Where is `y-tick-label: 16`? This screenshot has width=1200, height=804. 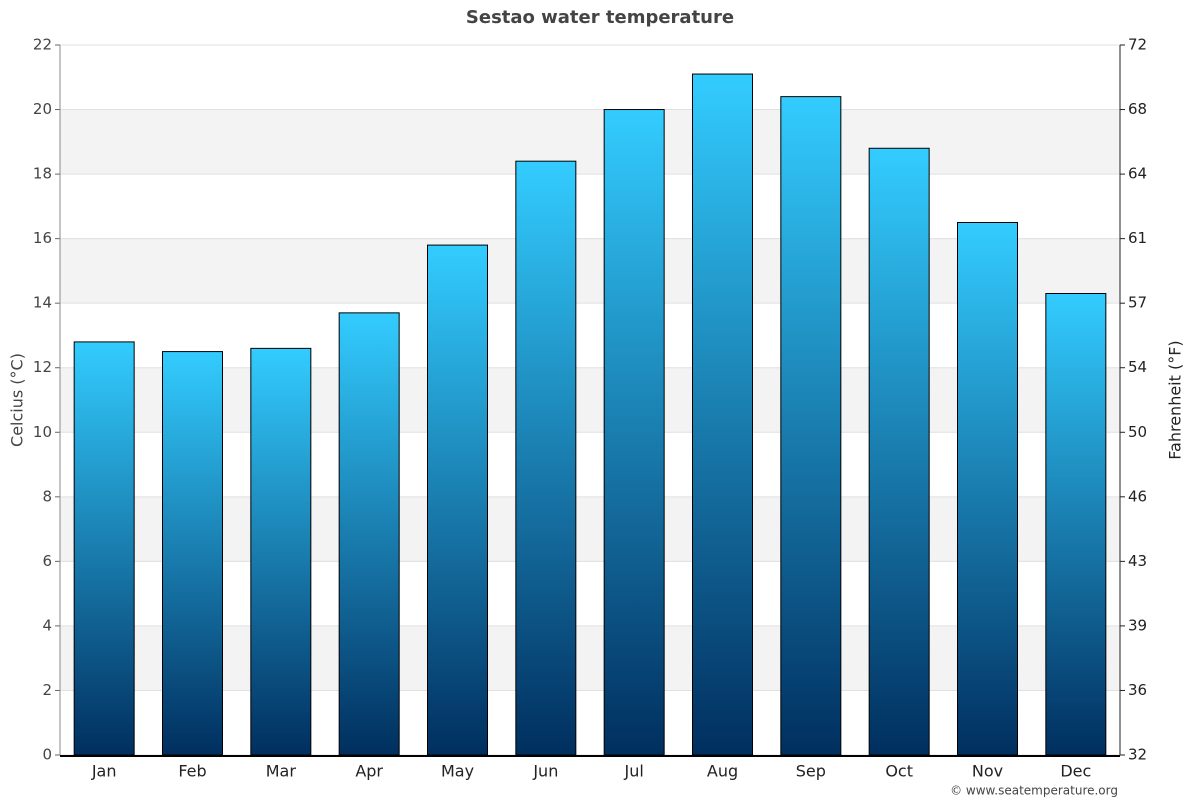
y-tick-label: 16 is located at coordinates (42, 238).